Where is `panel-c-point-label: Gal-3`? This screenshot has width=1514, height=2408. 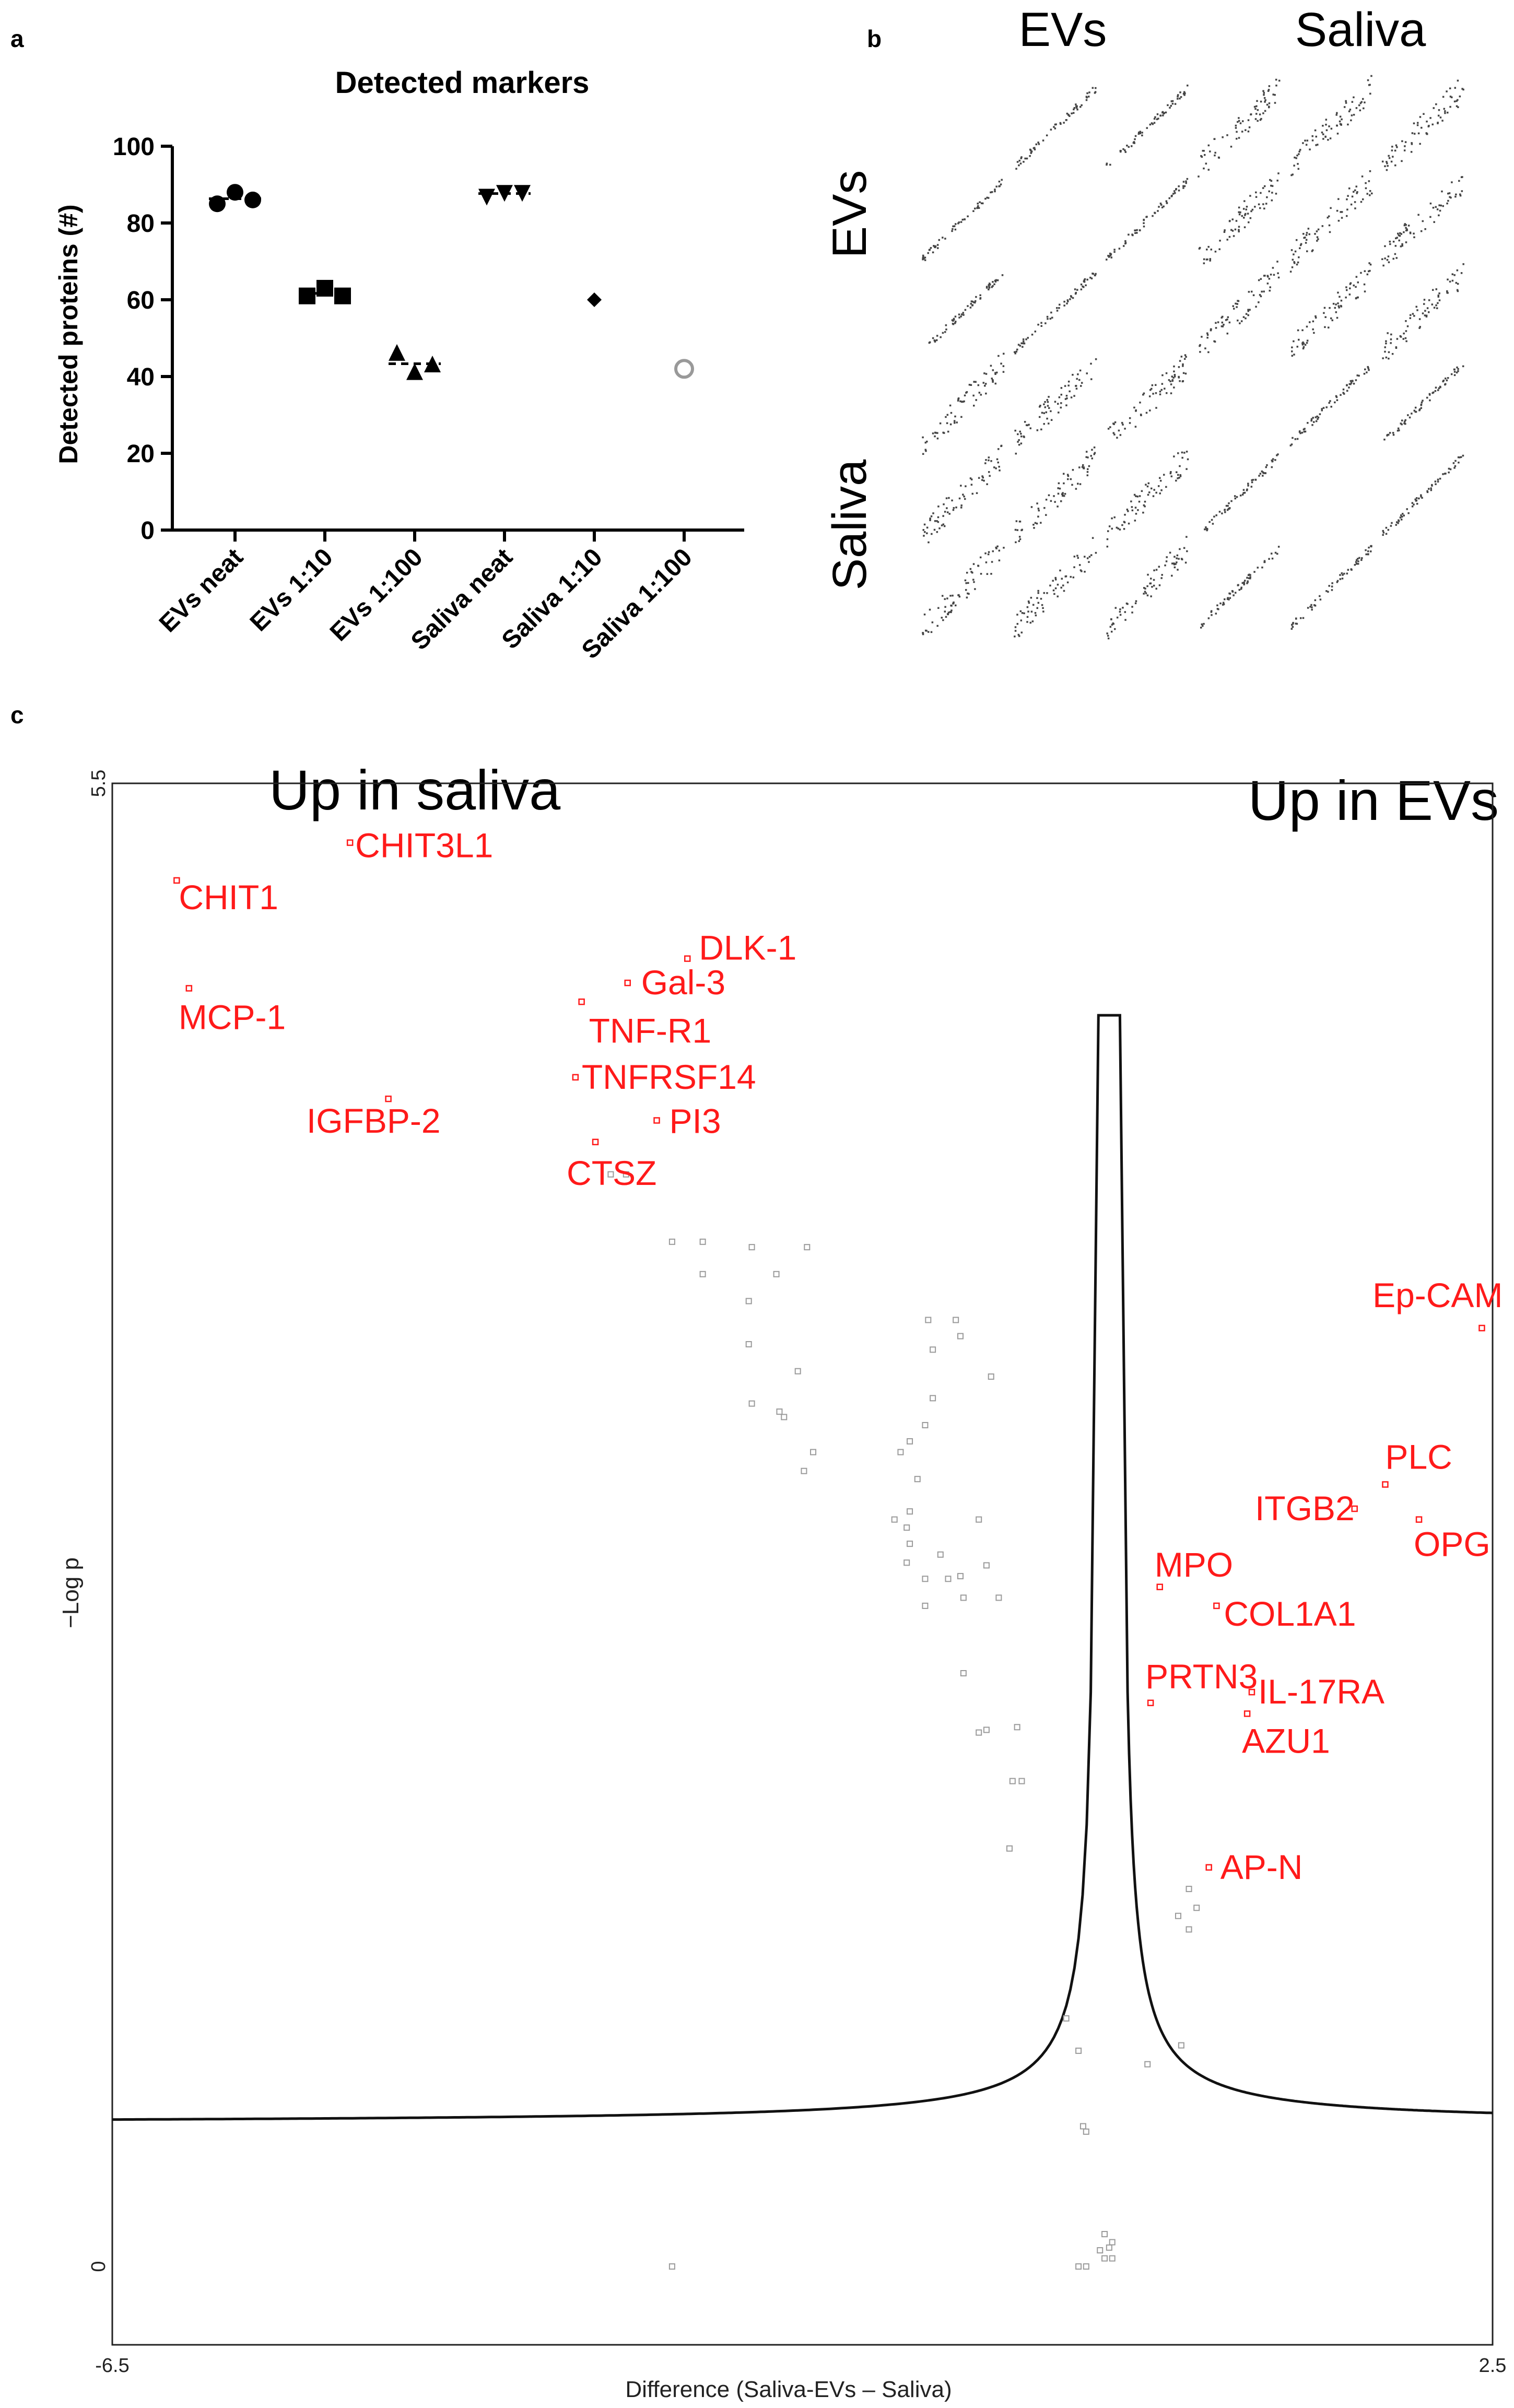 panel-c-point-label: Gal-3 is located at coordinates (683, 982).